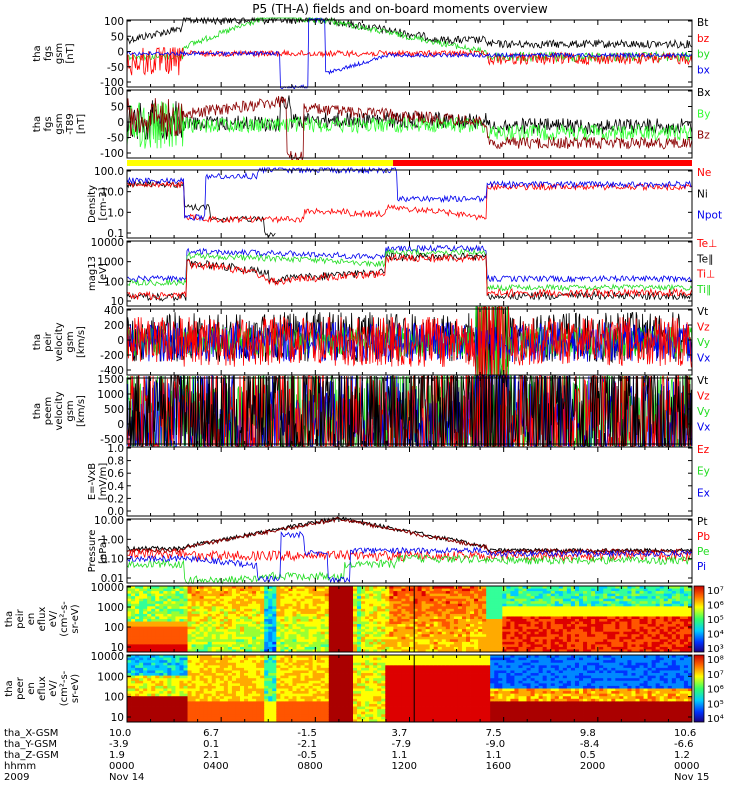 This screenshot has width=750, height=804. I want to click on legend-te⊥: Te⊥, so click(706, 244).